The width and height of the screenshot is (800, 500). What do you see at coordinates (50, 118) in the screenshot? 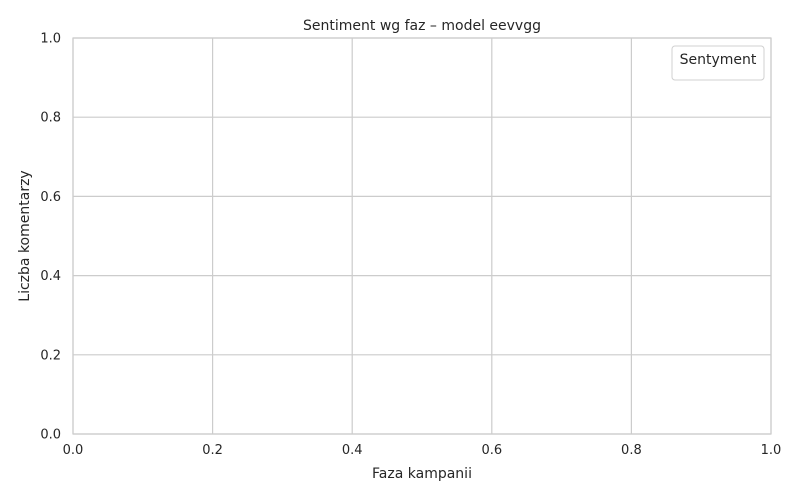
I see `y-tick-label: 0.8` at bounding box center [50, 118].